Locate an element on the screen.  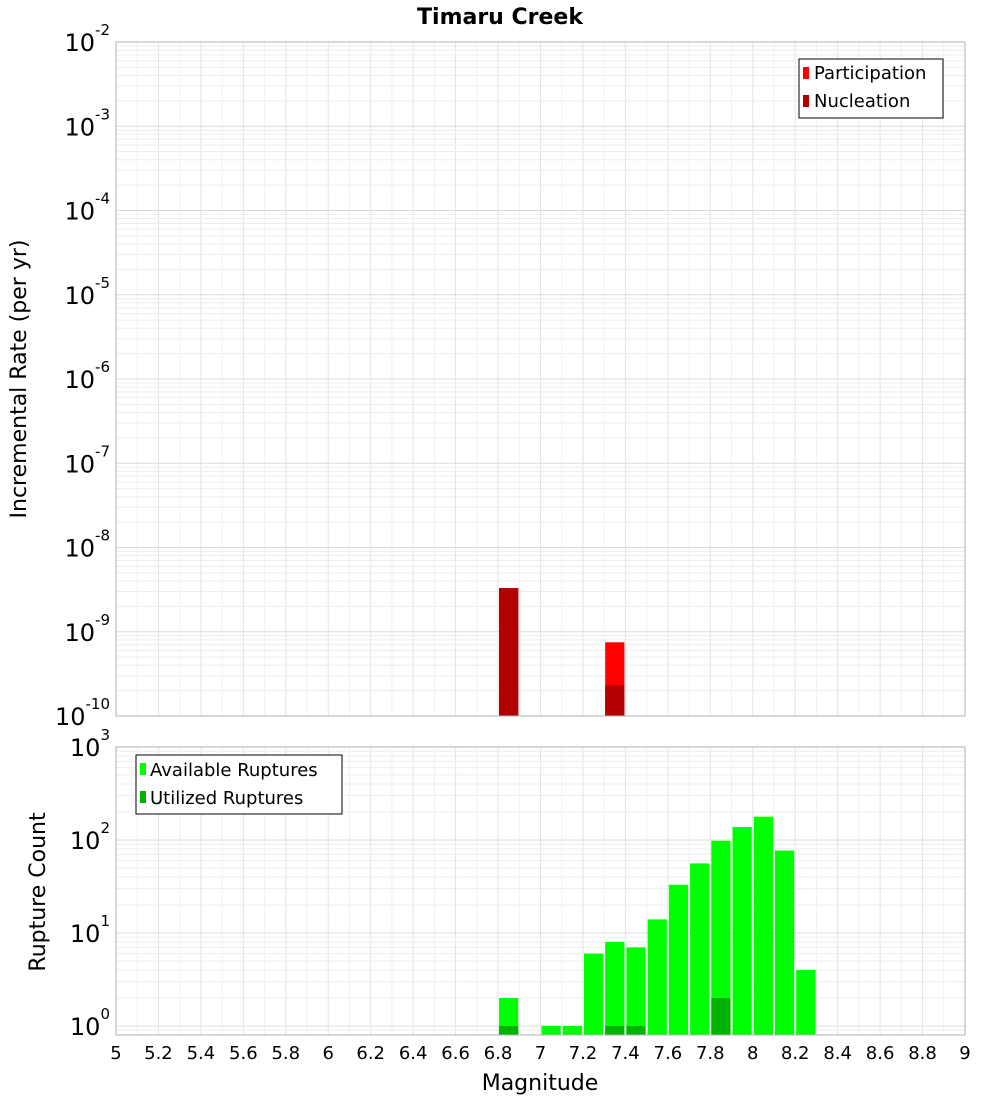
top-y-tick-label: 10⁻³ is located at coordinates (87, 123).